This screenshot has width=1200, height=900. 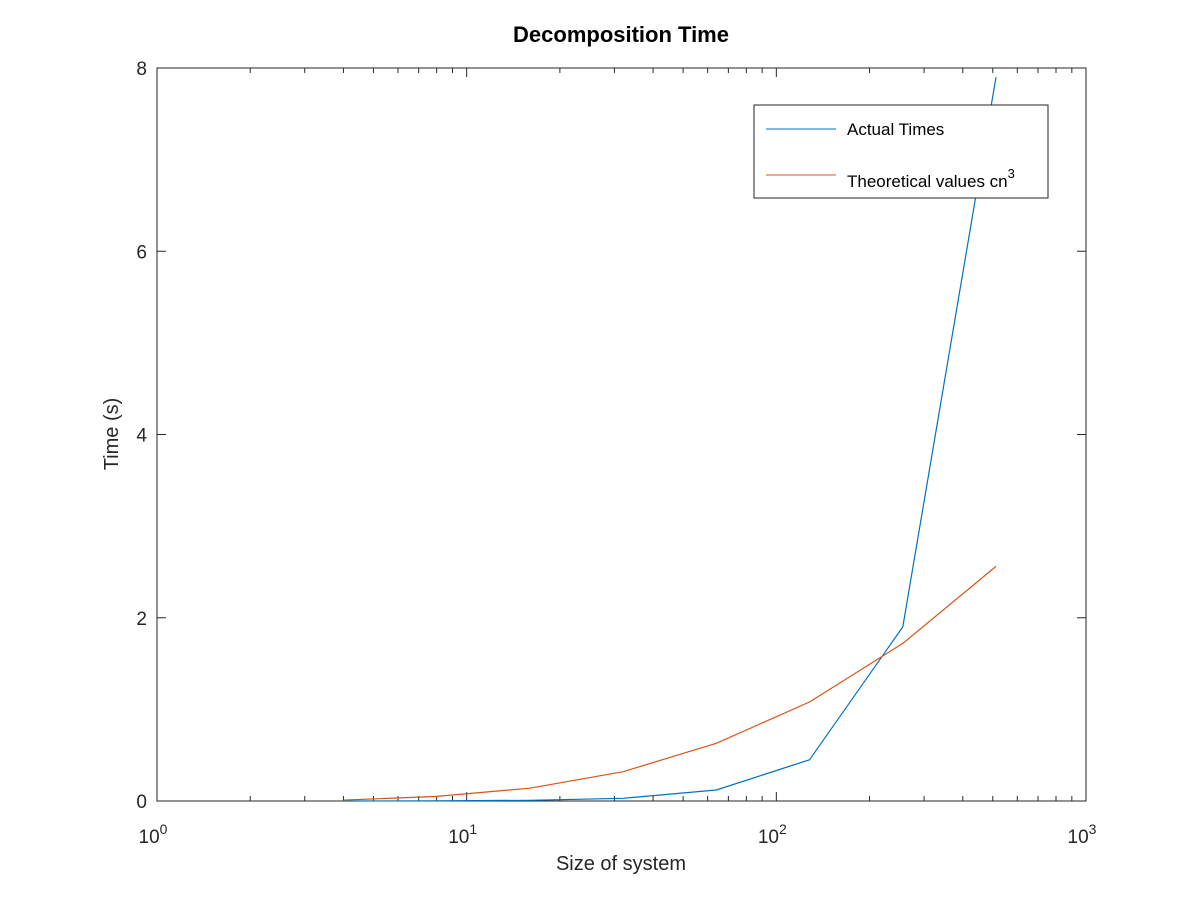 I want to click on x-tick-label-exponent: 1, so click(x=473, y=829).